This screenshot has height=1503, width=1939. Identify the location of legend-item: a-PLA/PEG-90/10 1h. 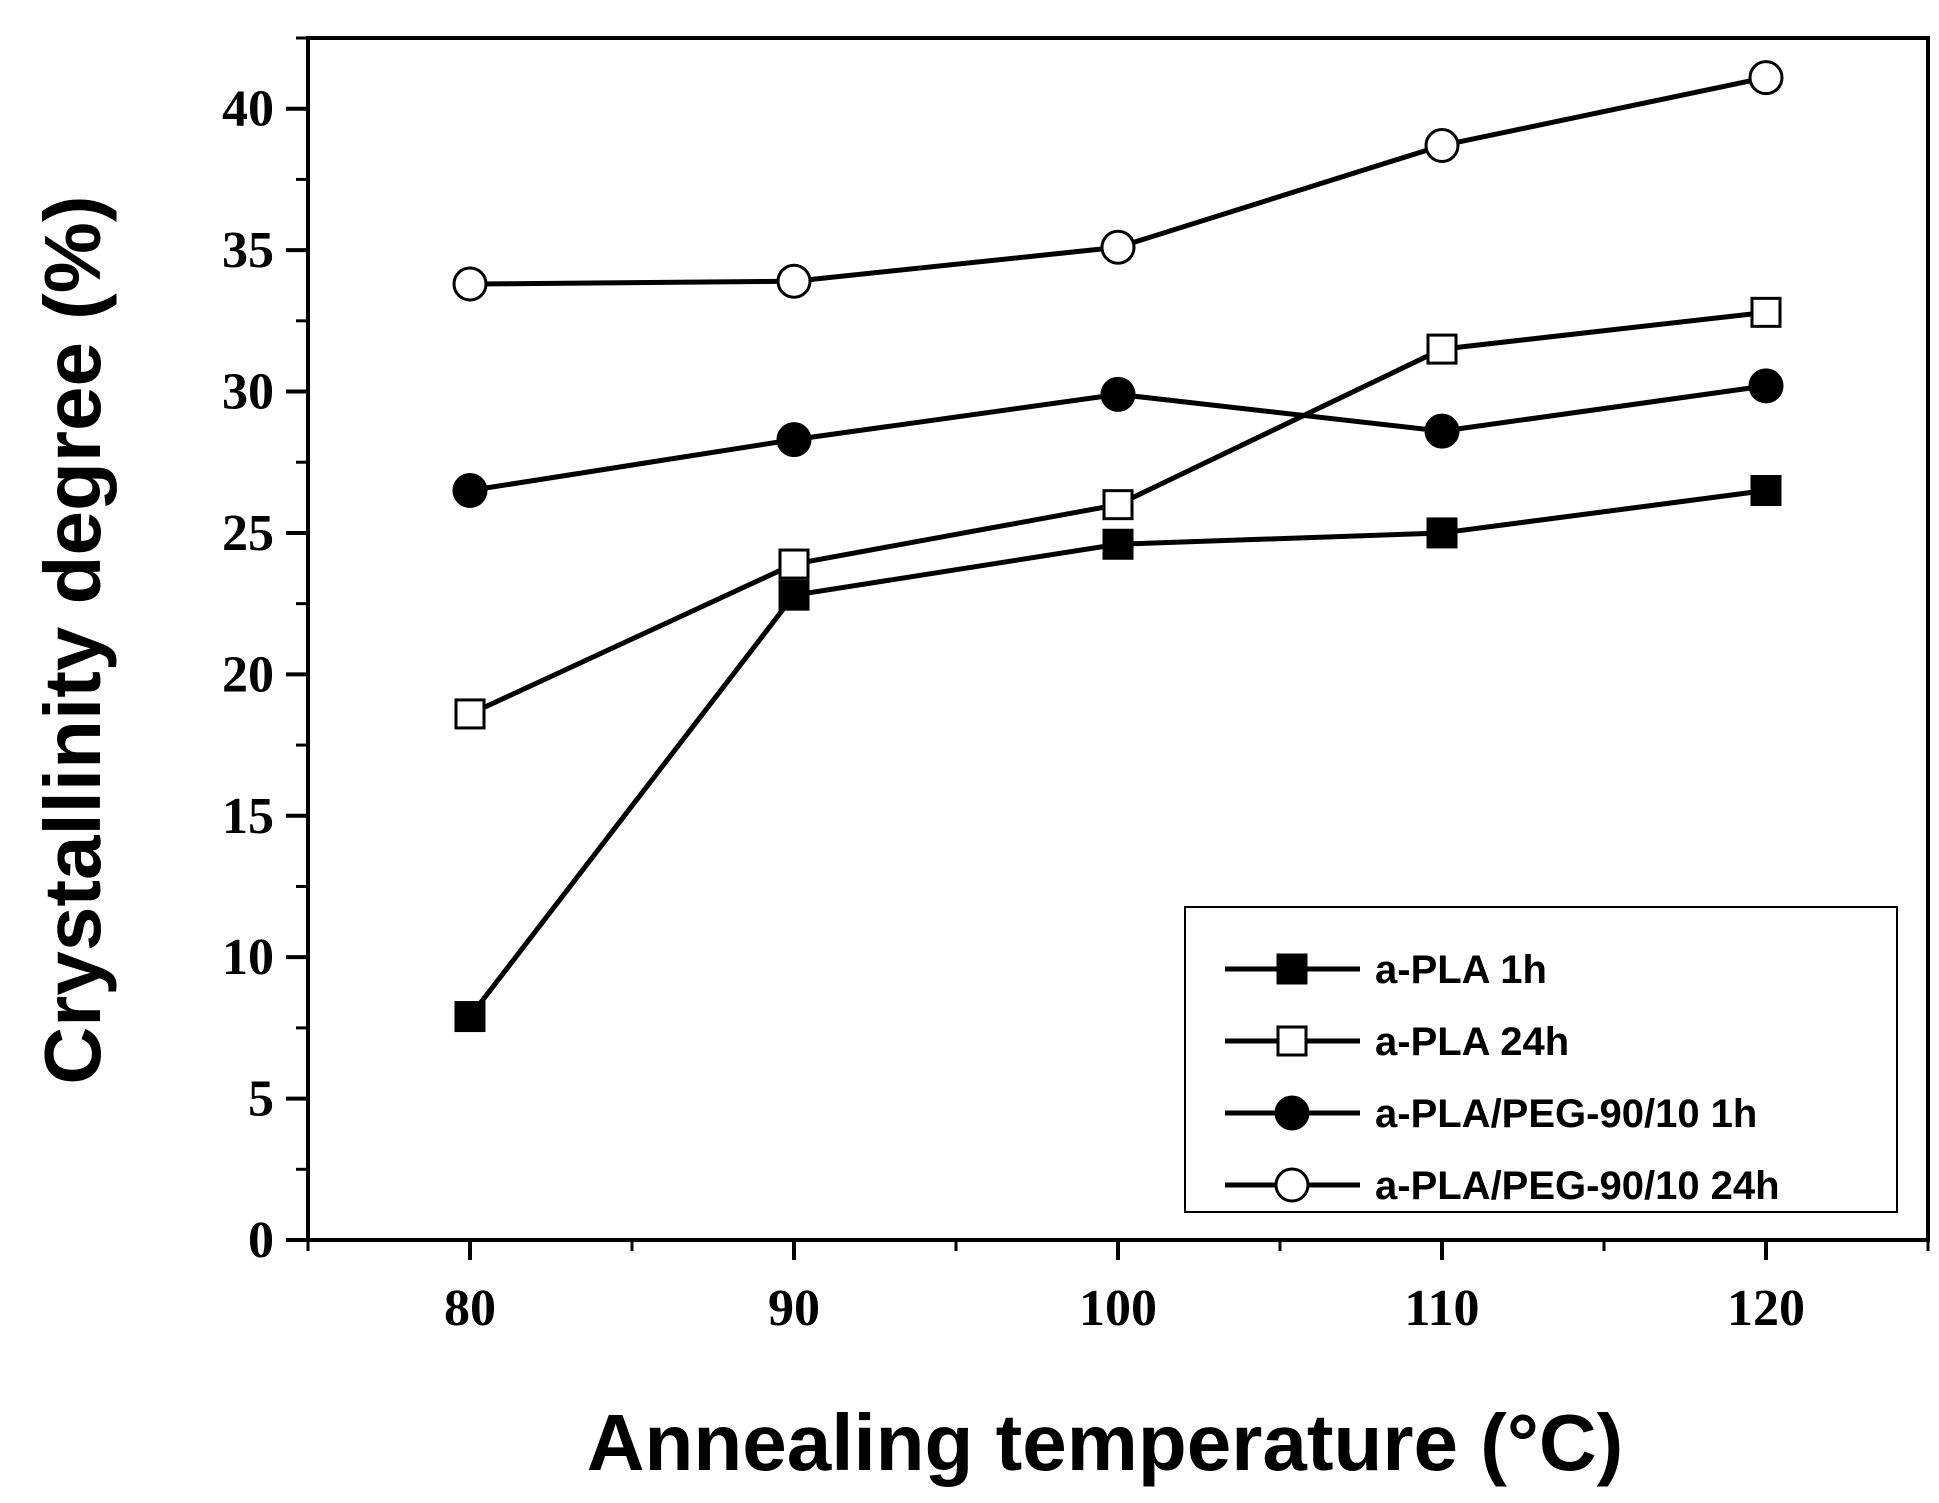
(1491, 1114).